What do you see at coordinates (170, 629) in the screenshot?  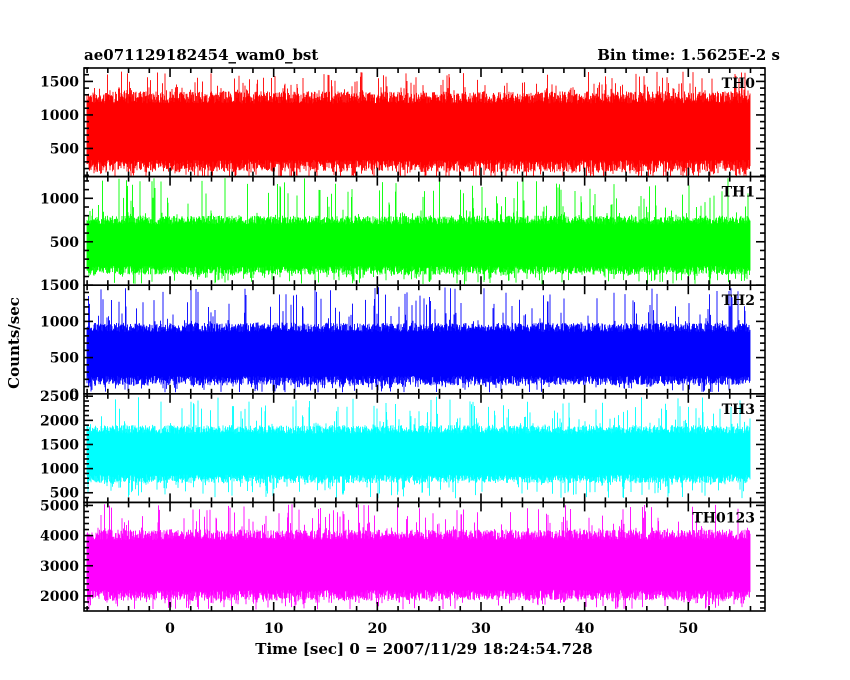 I see `x-tick-label: 0` at bounding box center [170, 629].